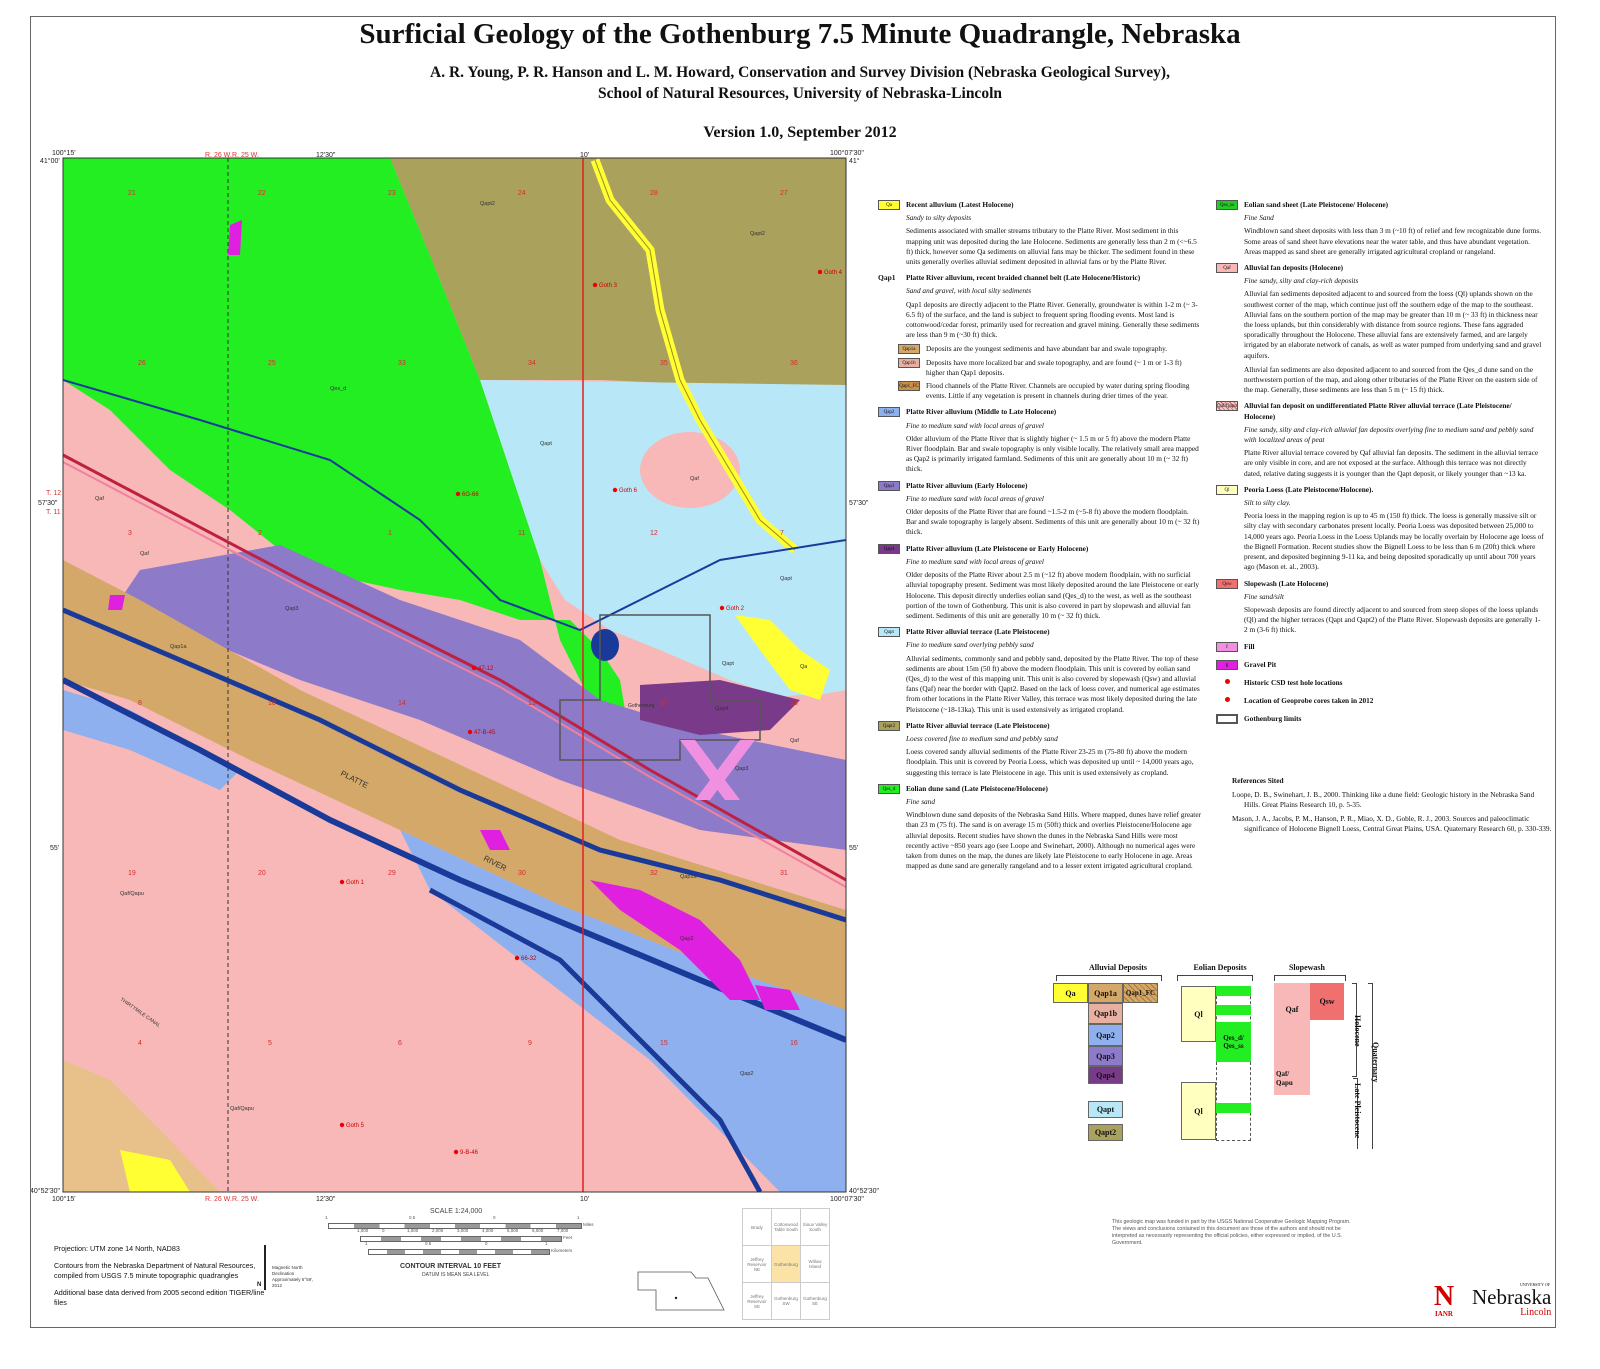 The image size is (1600, 1369). Describe the element at coordinates (469, 1153) in the screenshot. I see `drill-hole-label: 9-B-46` at that location.